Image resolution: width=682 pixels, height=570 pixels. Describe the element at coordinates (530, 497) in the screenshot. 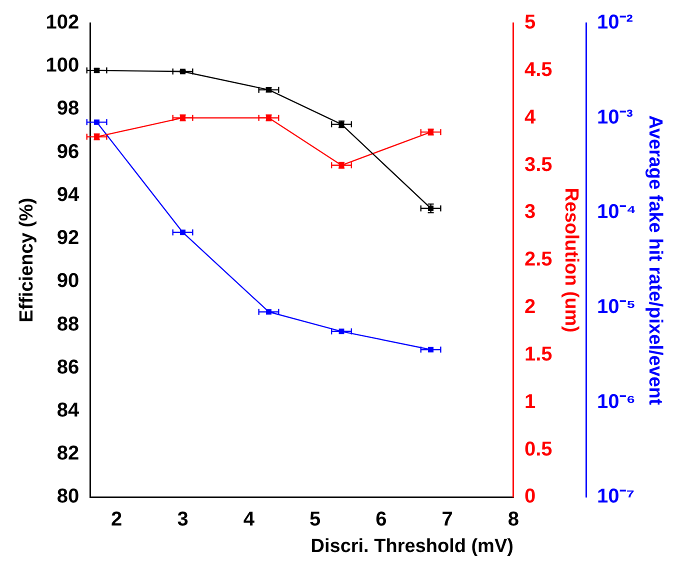

I see `y2-tick-label: 0` at that location.